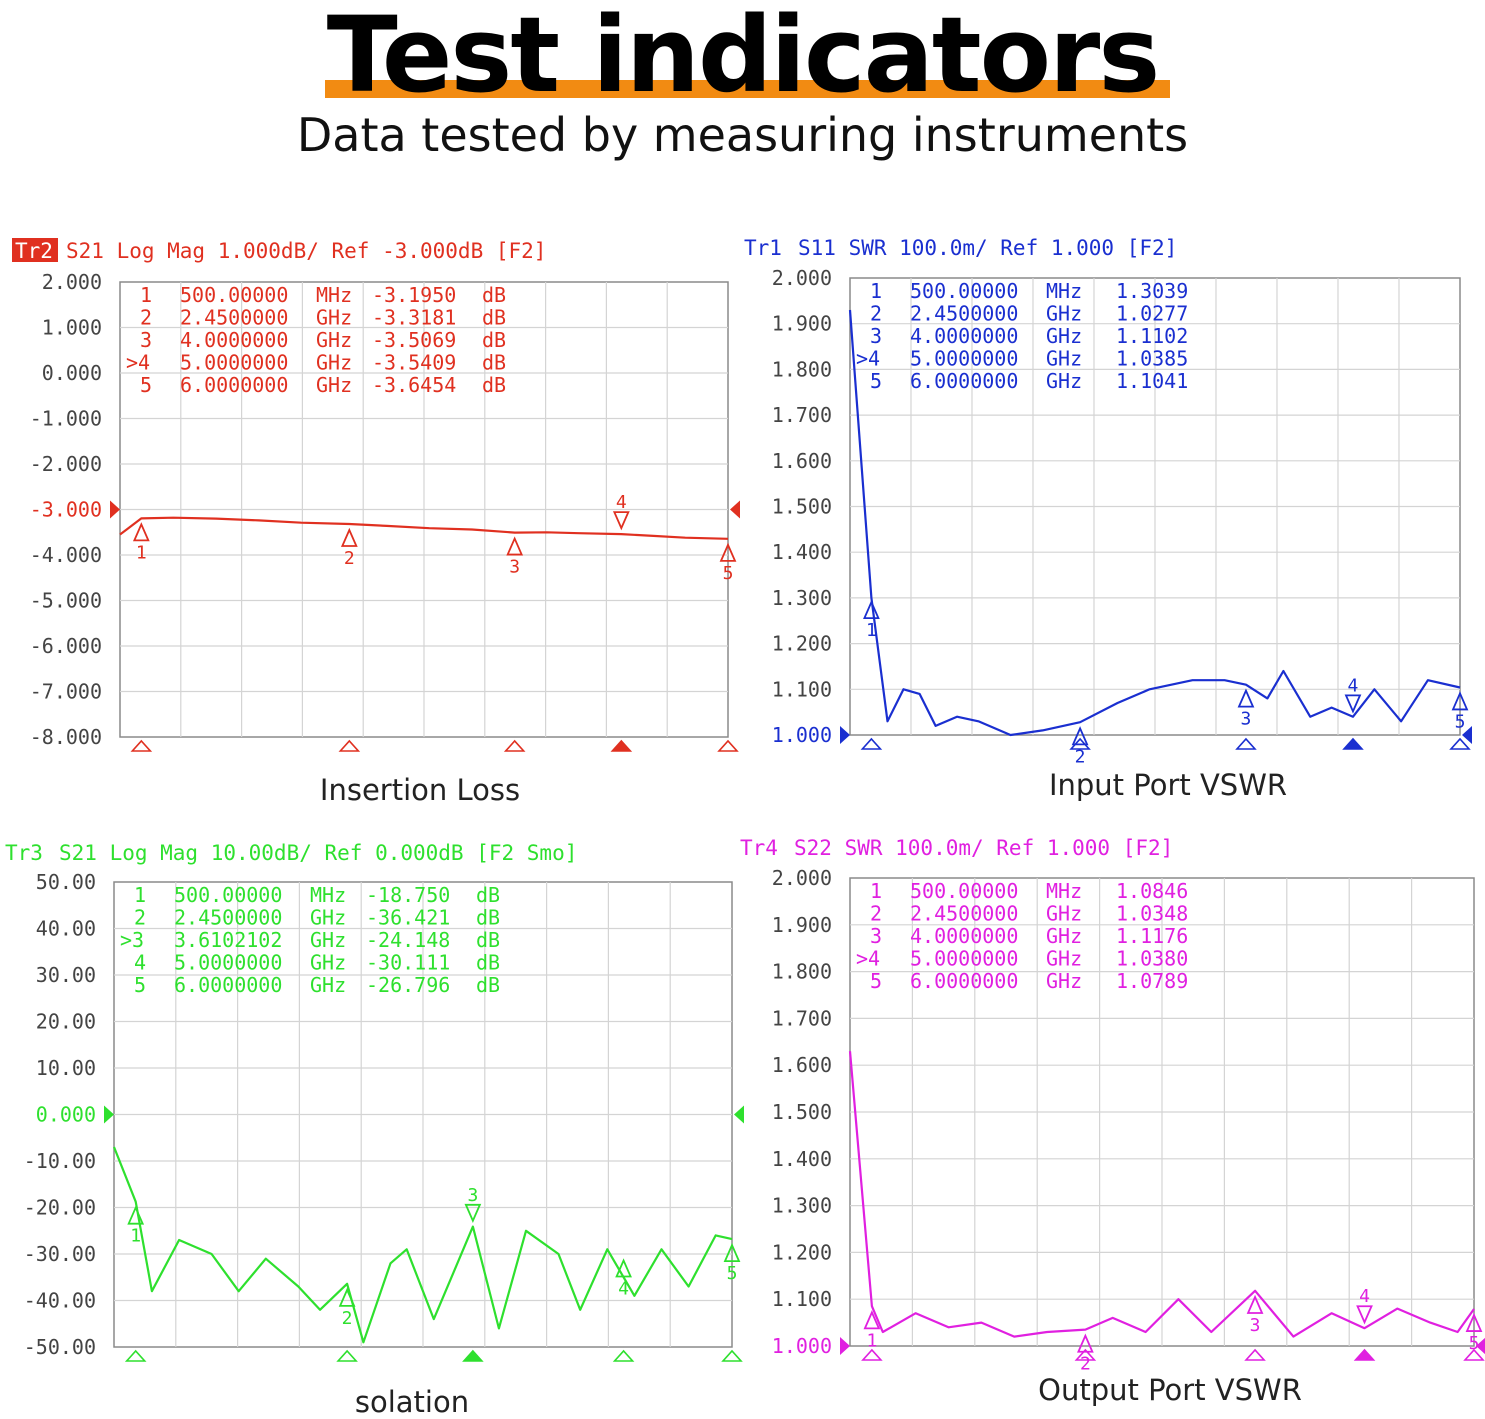 The image size is (1485, 1419). What do you see at coordinates (802, 1112) in the screenshot?
I see `y-tick-label: 1.500` at bounding box center [802, 1112].